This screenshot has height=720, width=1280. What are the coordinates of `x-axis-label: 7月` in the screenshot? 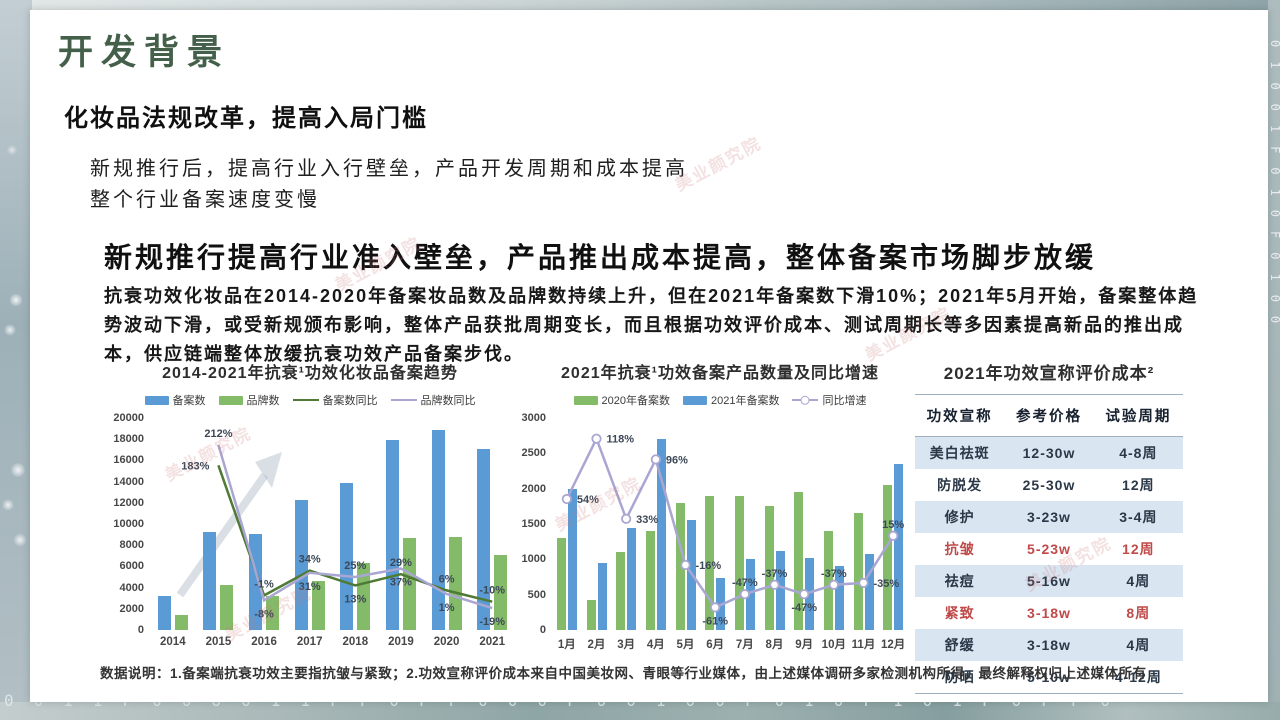 It's located at (744, 645).